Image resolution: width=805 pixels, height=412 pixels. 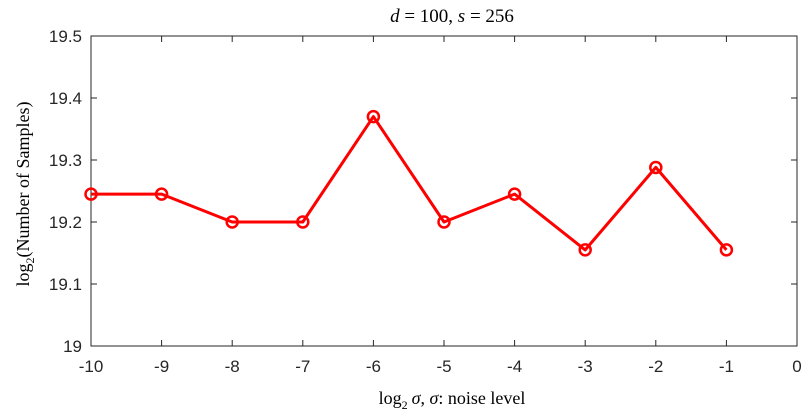 I want to click on x-tick-label: 0, so click(x=796, y=366).